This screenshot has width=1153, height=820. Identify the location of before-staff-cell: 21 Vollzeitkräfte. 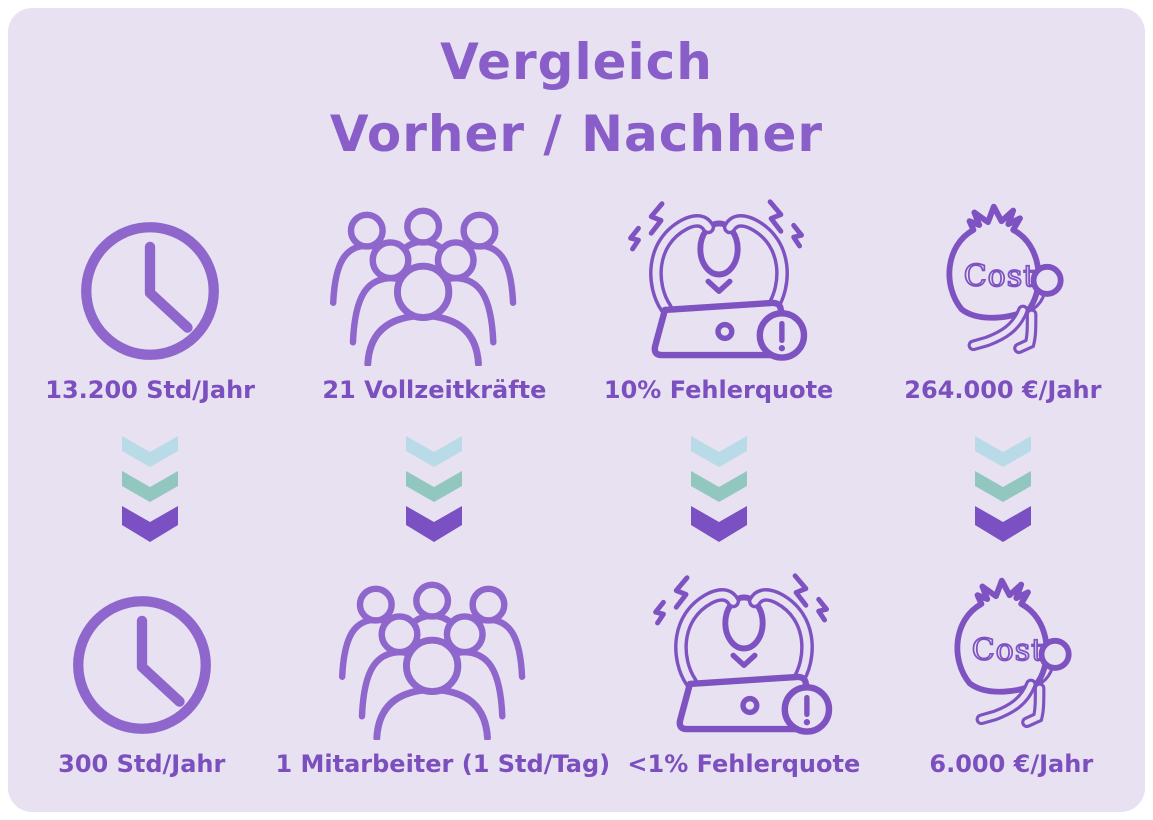
(434, 300).